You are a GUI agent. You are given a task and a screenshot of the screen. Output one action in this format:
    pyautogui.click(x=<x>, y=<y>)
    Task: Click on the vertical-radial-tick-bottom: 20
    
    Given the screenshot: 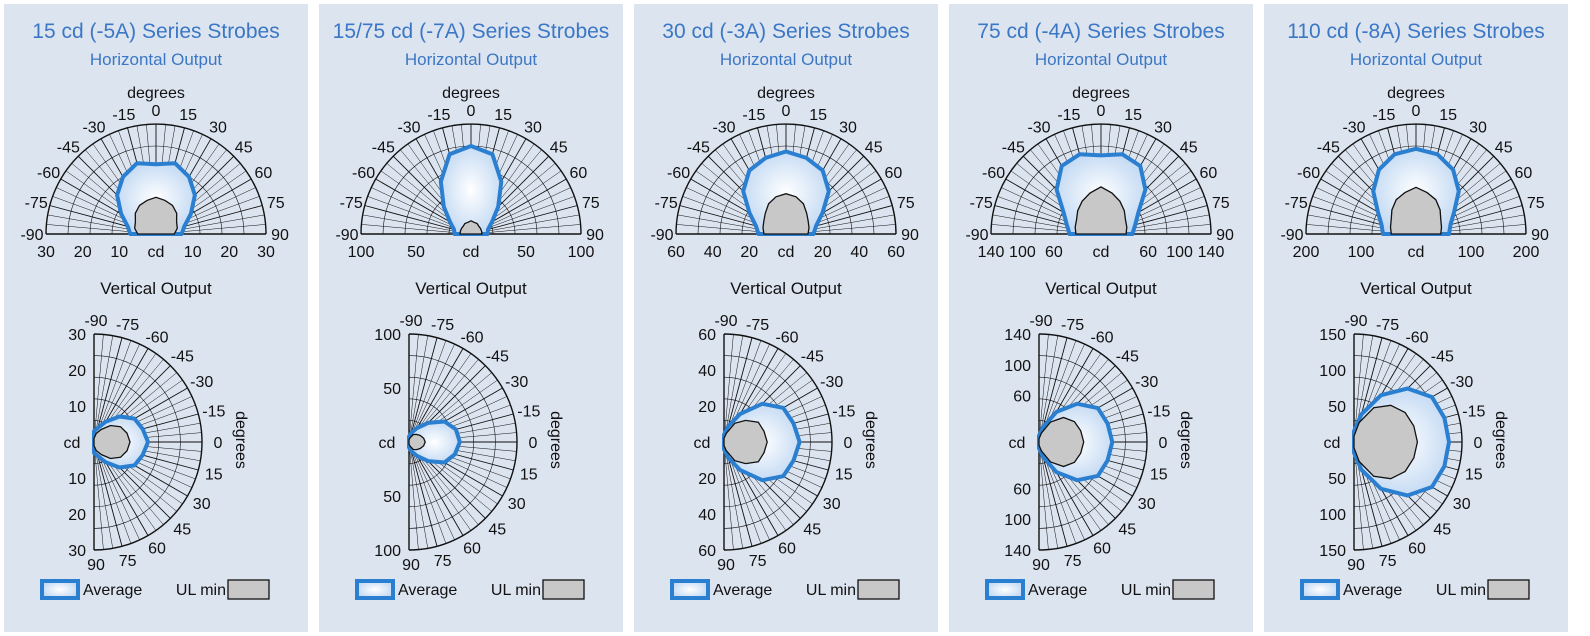 What is the action you would take?
    pyautogui.click(x=77, y=515)
    